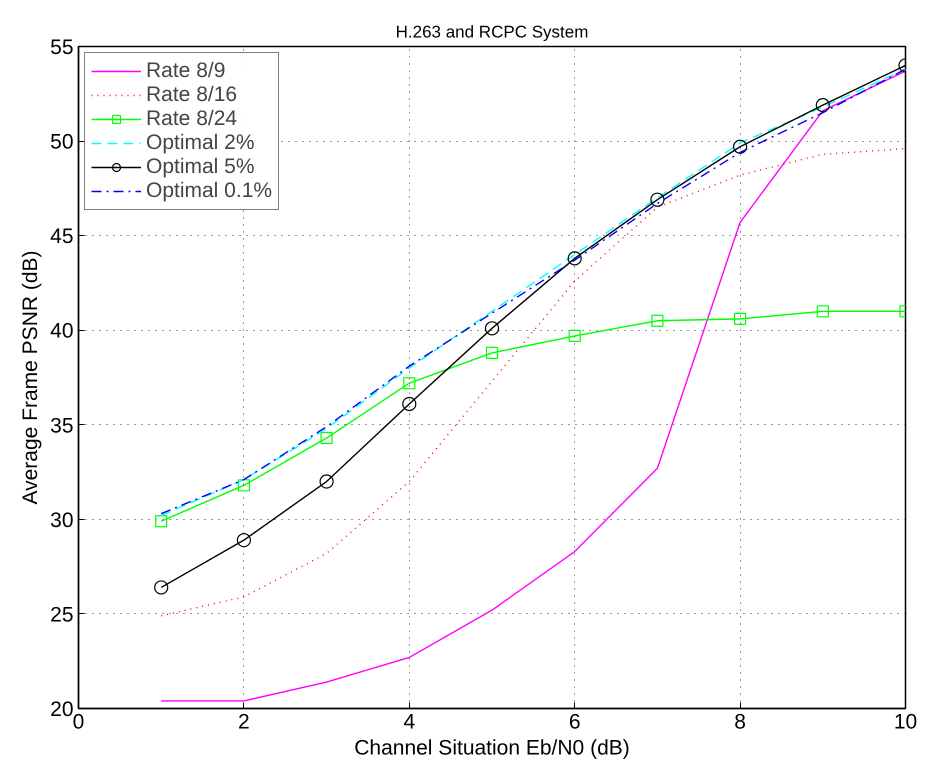  Describe the element at coordinates (62, 426) in the screenshot. I see `y-tick-label: 35` at that location.